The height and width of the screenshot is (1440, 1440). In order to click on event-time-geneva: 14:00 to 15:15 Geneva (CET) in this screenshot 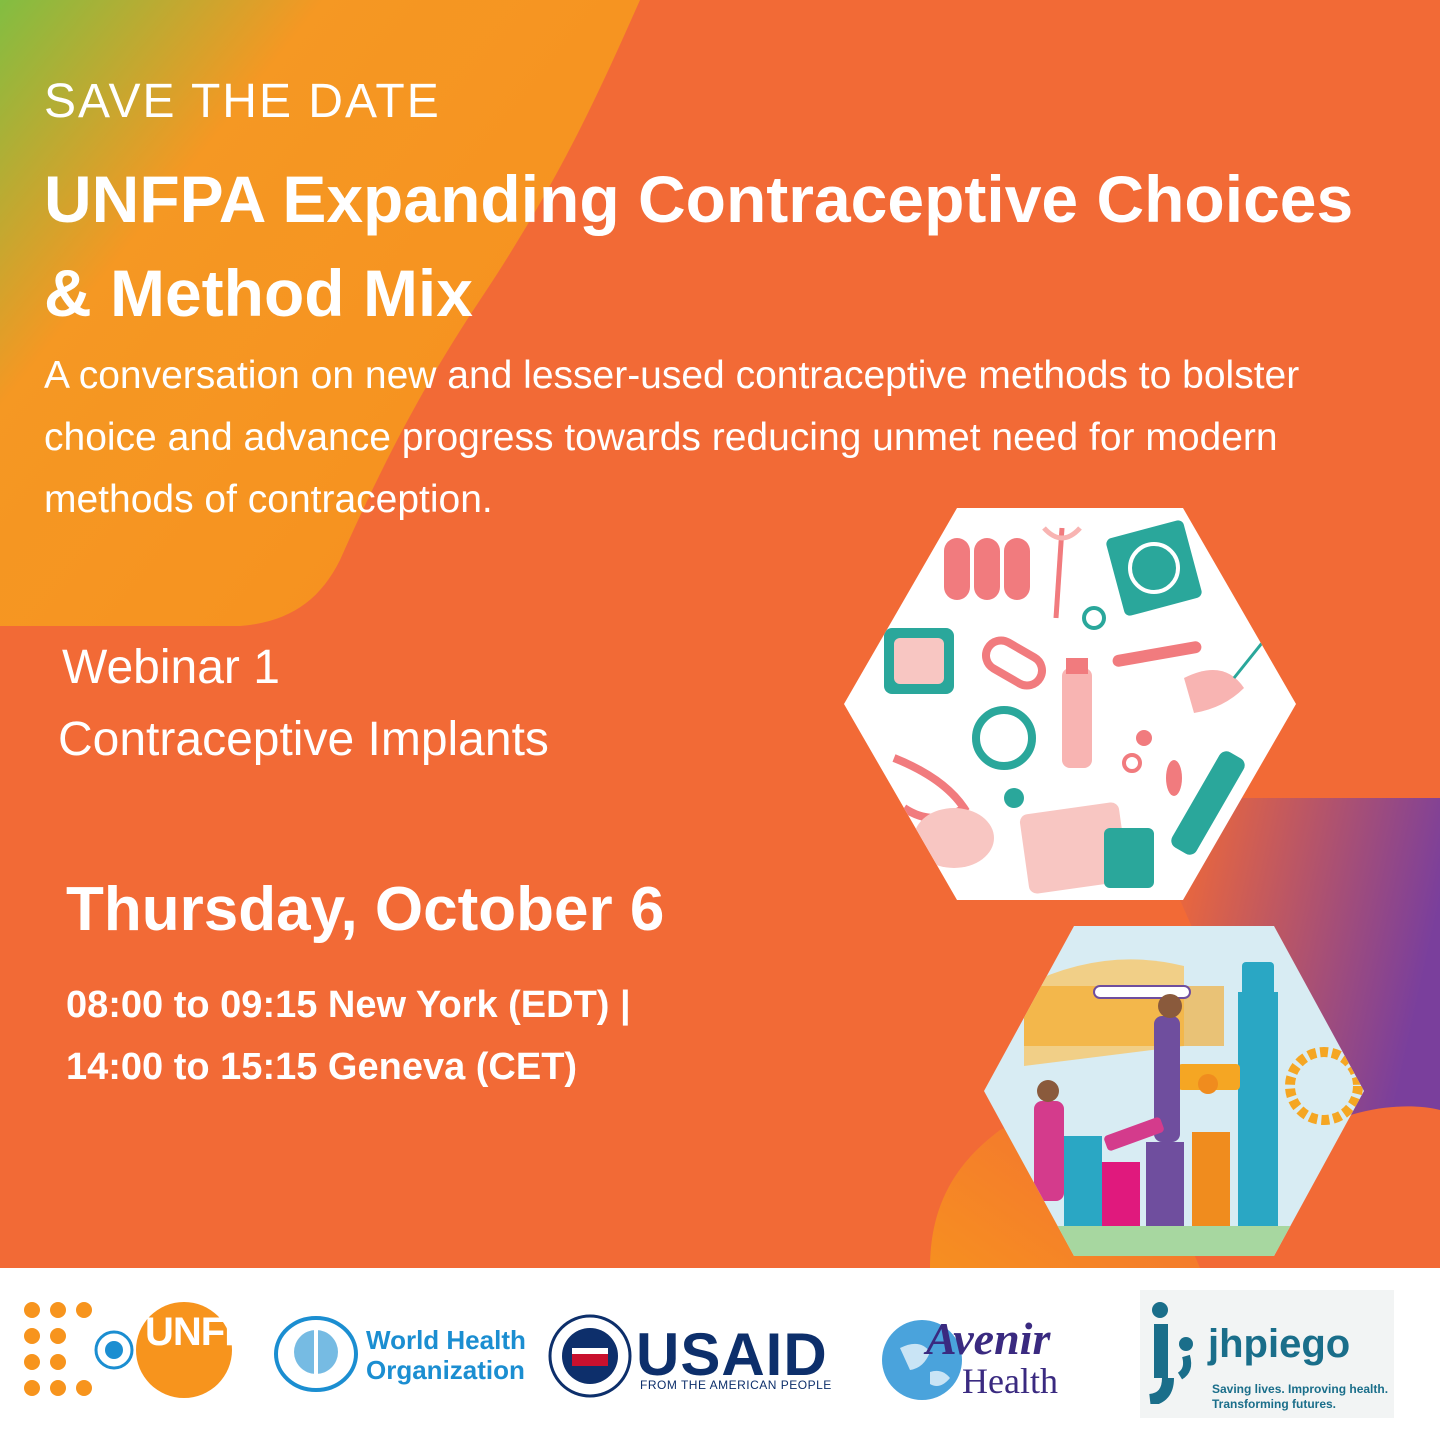, I will do `click(322, 1067)`.